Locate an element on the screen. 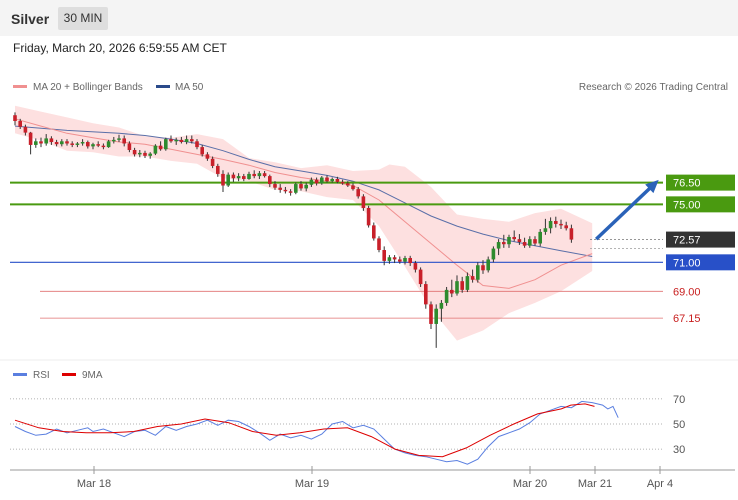  rsi-panel: 70 50 30 is located at coordinates (347, 429).